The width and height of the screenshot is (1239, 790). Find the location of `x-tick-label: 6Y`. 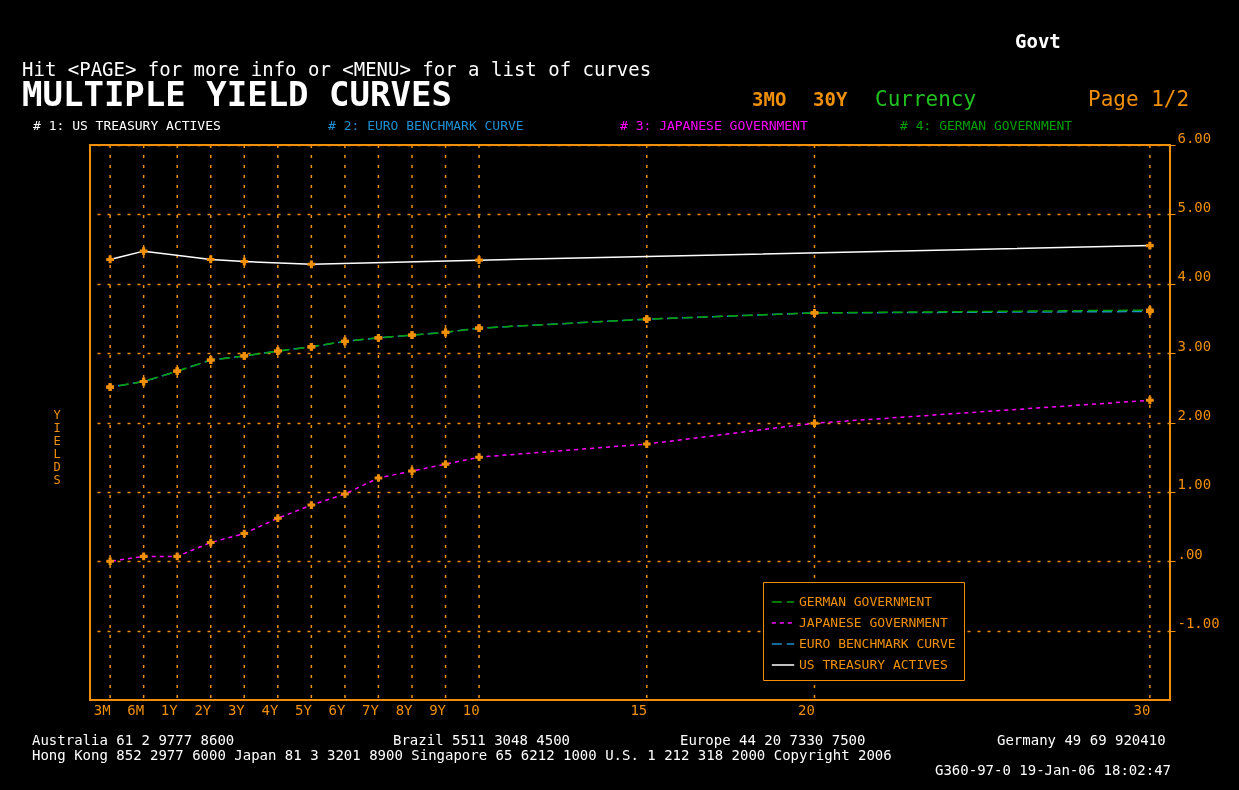

x-tick-label: 6Y is located at coordinates (337, 709).